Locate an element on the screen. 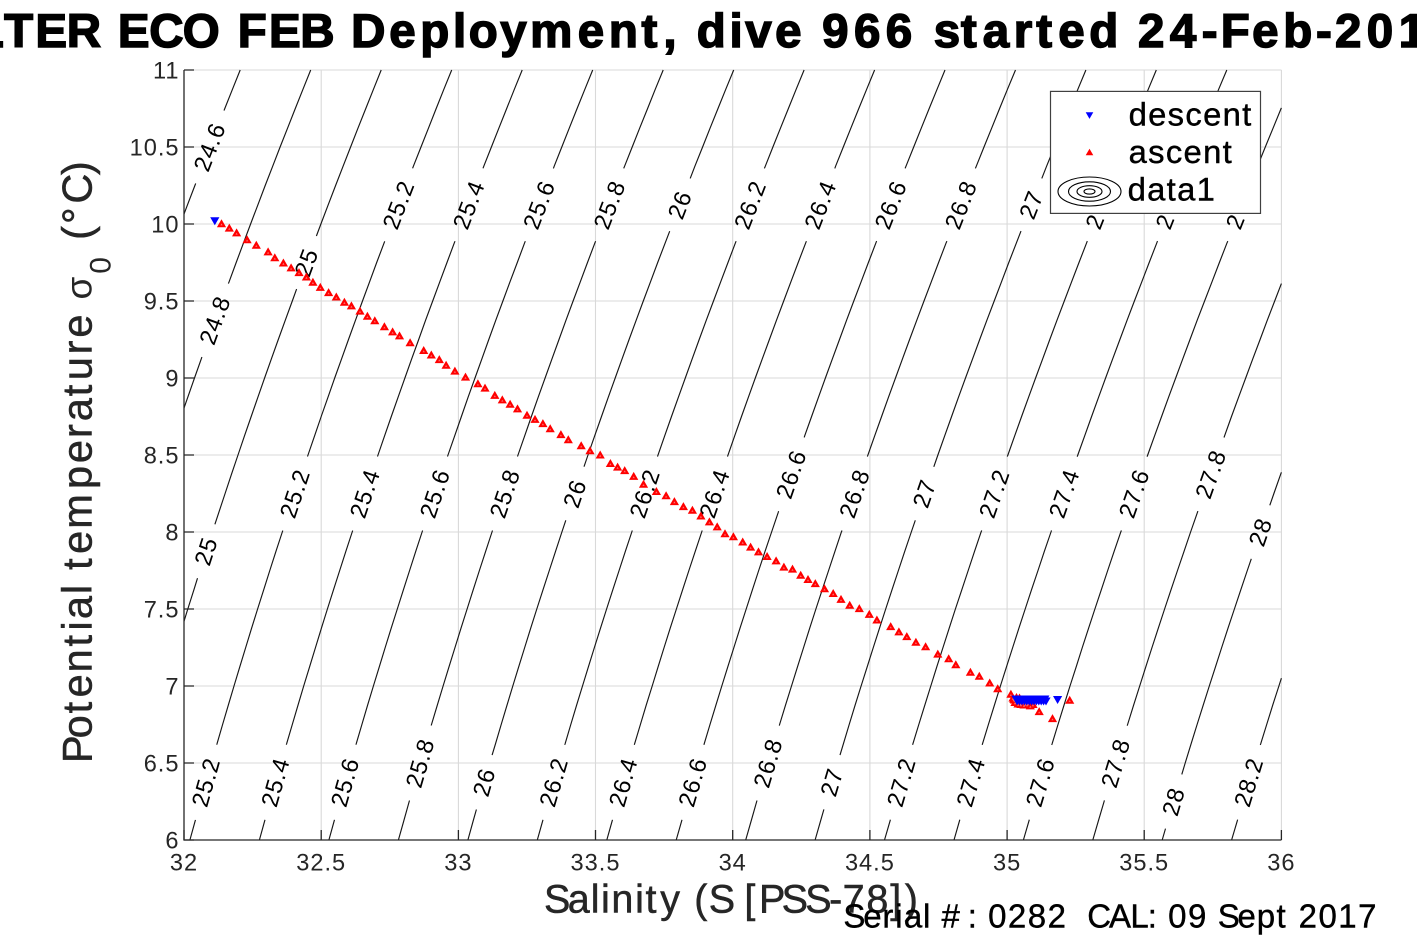 Image resolution: width=1417 pixels, height=945 pixels. svg-text: Salinity (S [PSS-78]) is located at coordinates (731, 899).